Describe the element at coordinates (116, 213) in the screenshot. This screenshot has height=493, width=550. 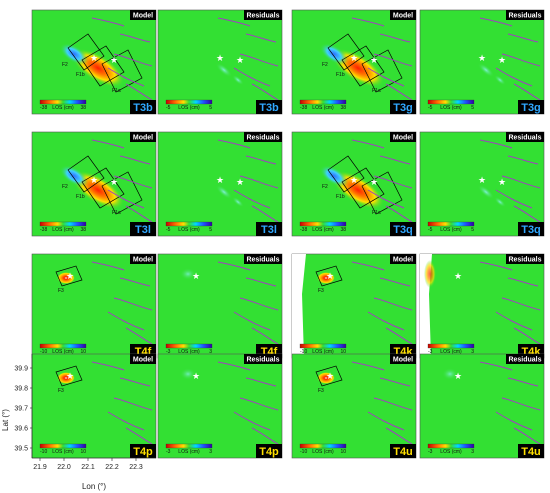
I see `fault-label: F1a` at that location.